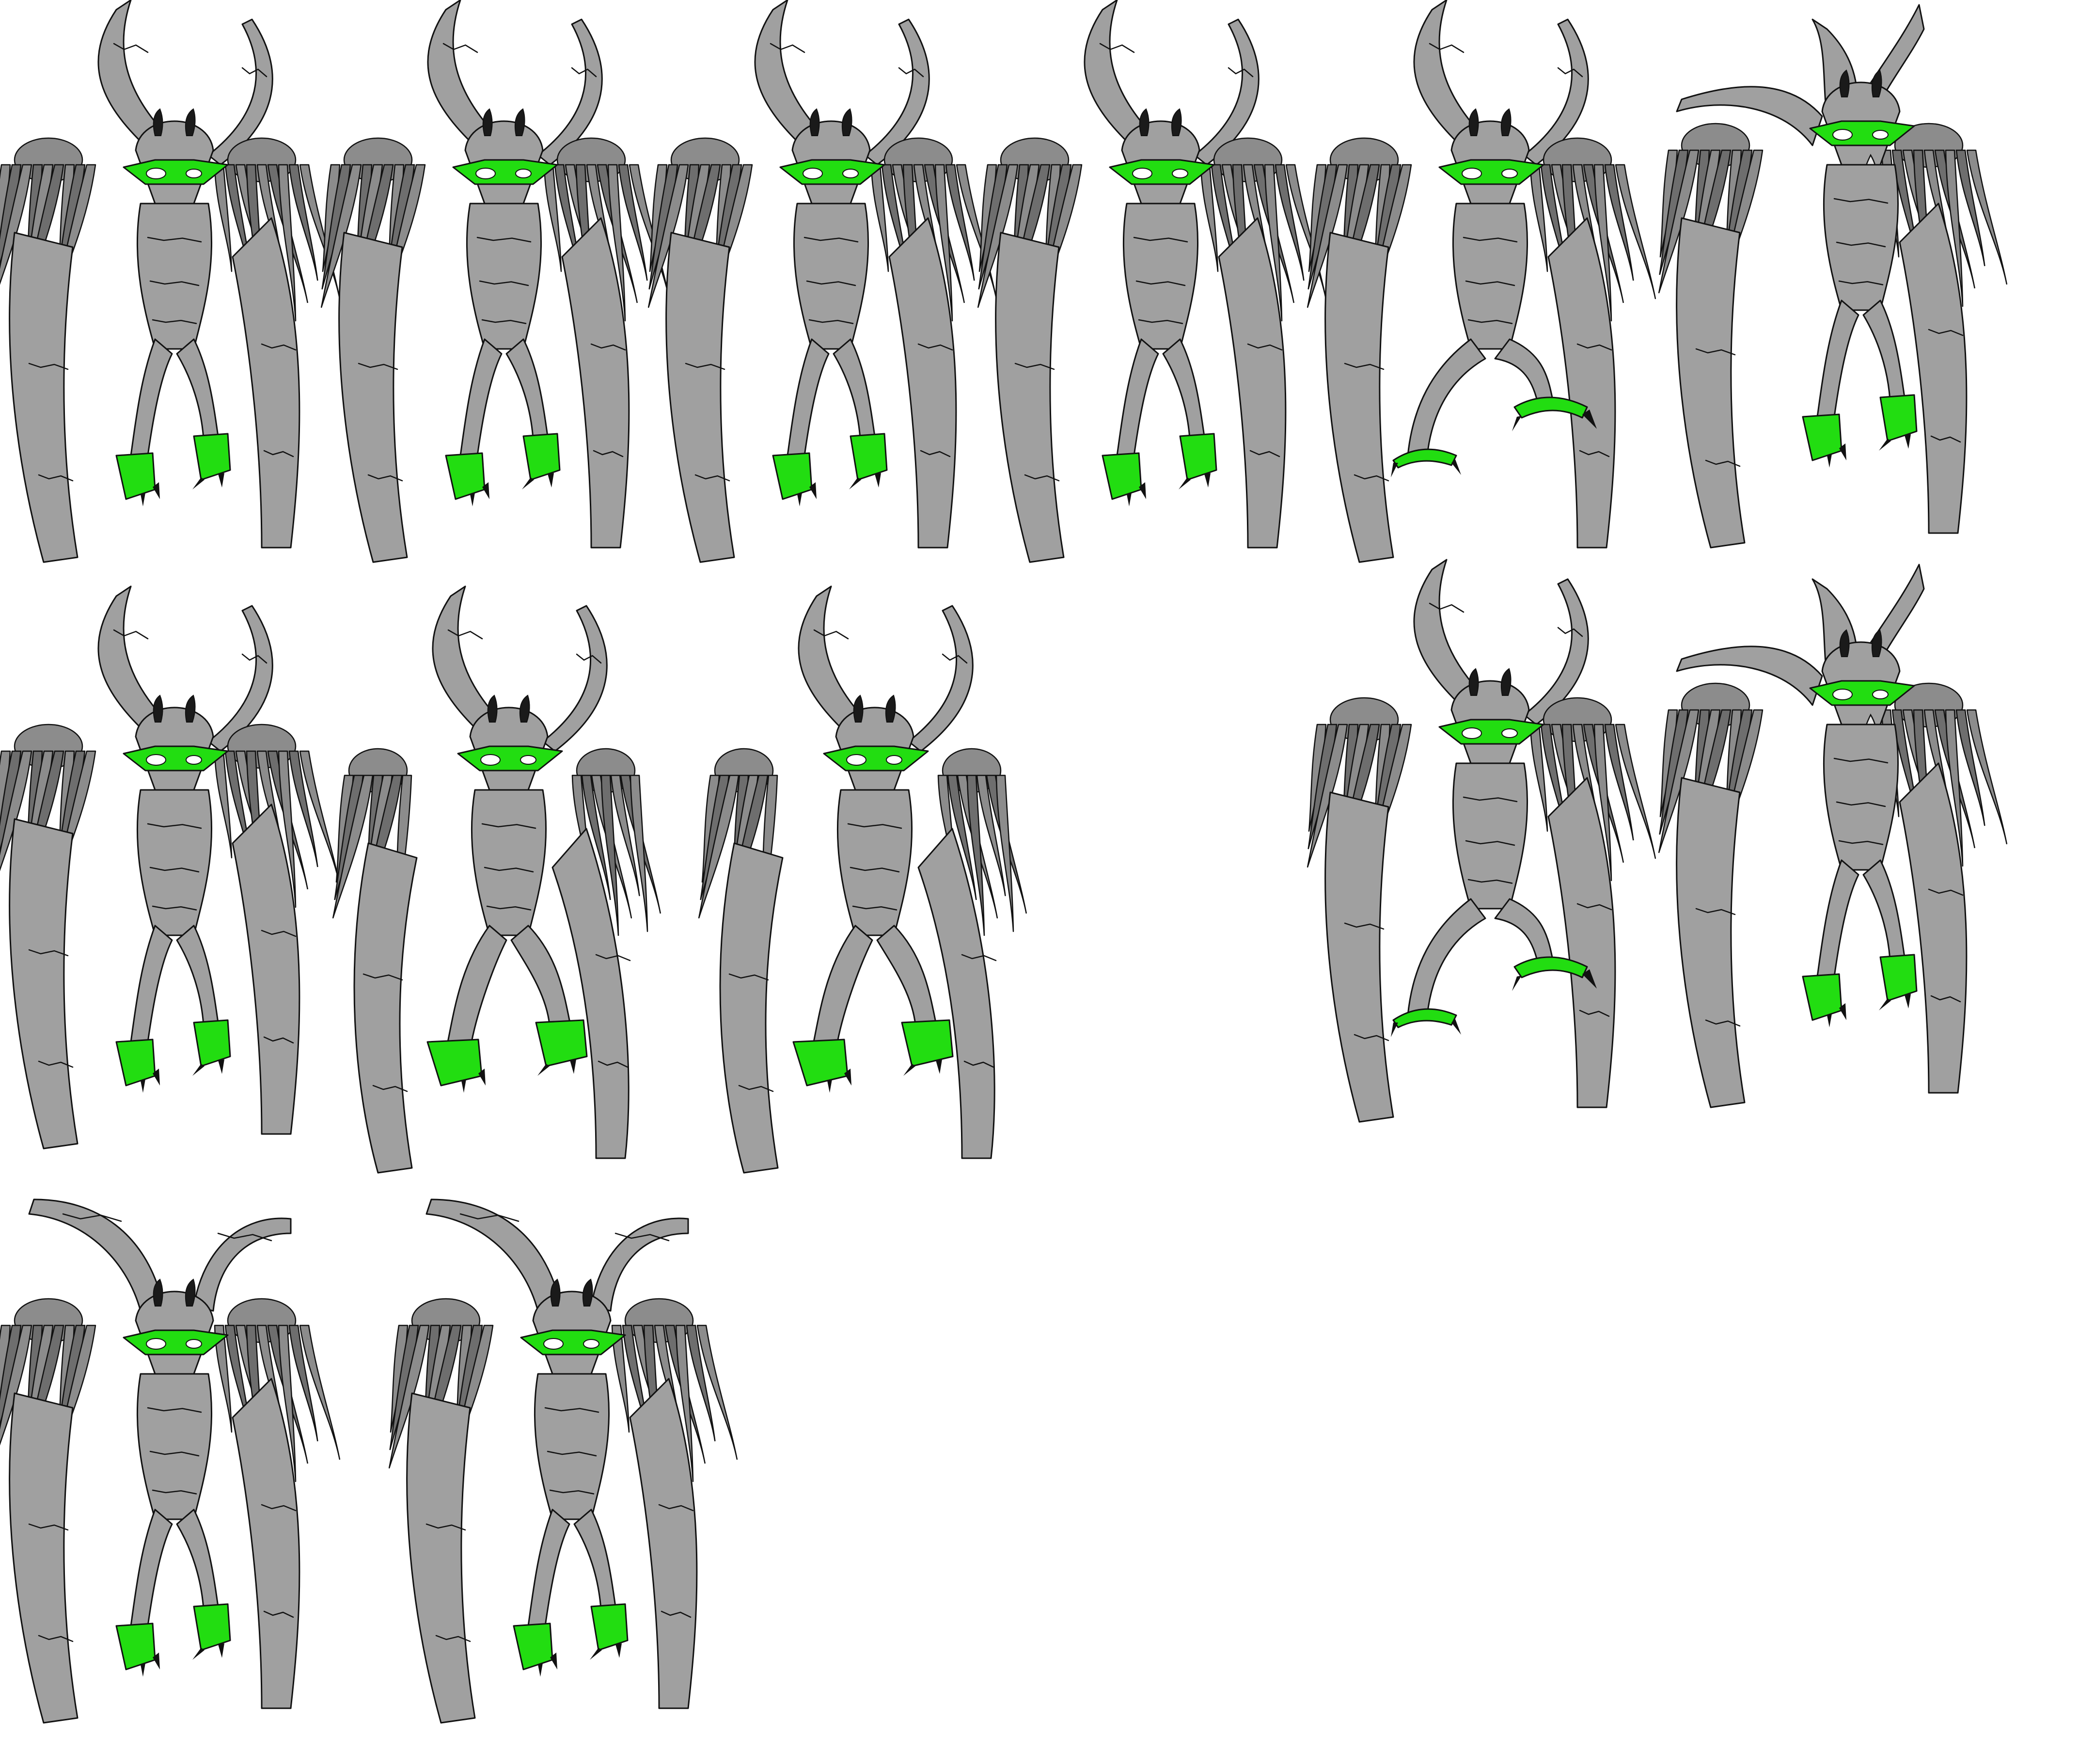  I want to click on sprite-r1-2-idle, so click(495, 301).